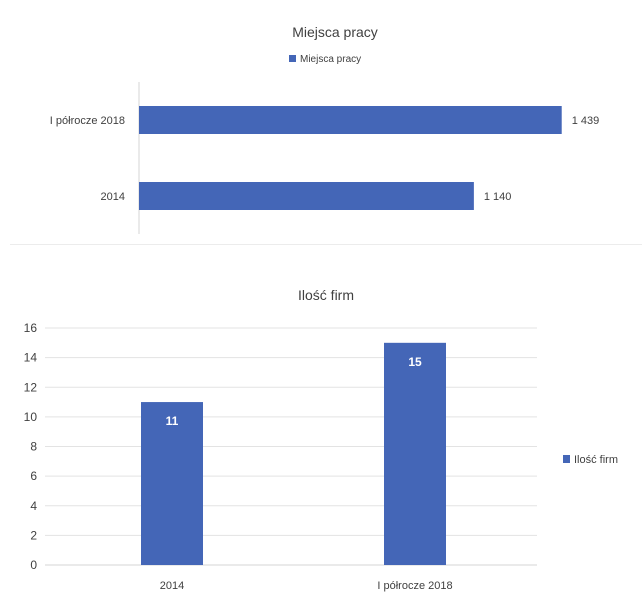 This screenshot has width=642, height=600. What do you see at coordinates (596, 460) in the screenshot?
I see `legend-label: Ilość firm` at bounding box center [596, 460].